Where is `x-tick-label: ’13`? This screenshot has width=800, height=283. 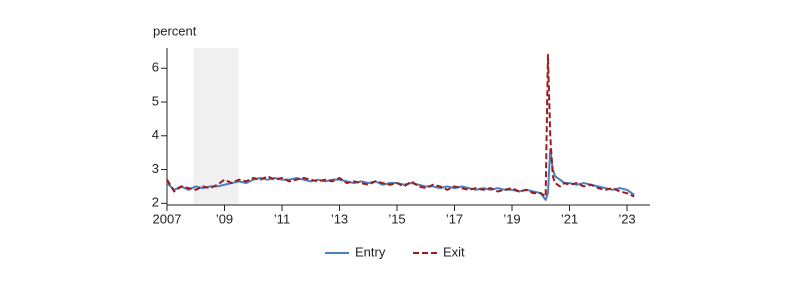 x-tick-label: ’13 is located at coordinates (339, 218).